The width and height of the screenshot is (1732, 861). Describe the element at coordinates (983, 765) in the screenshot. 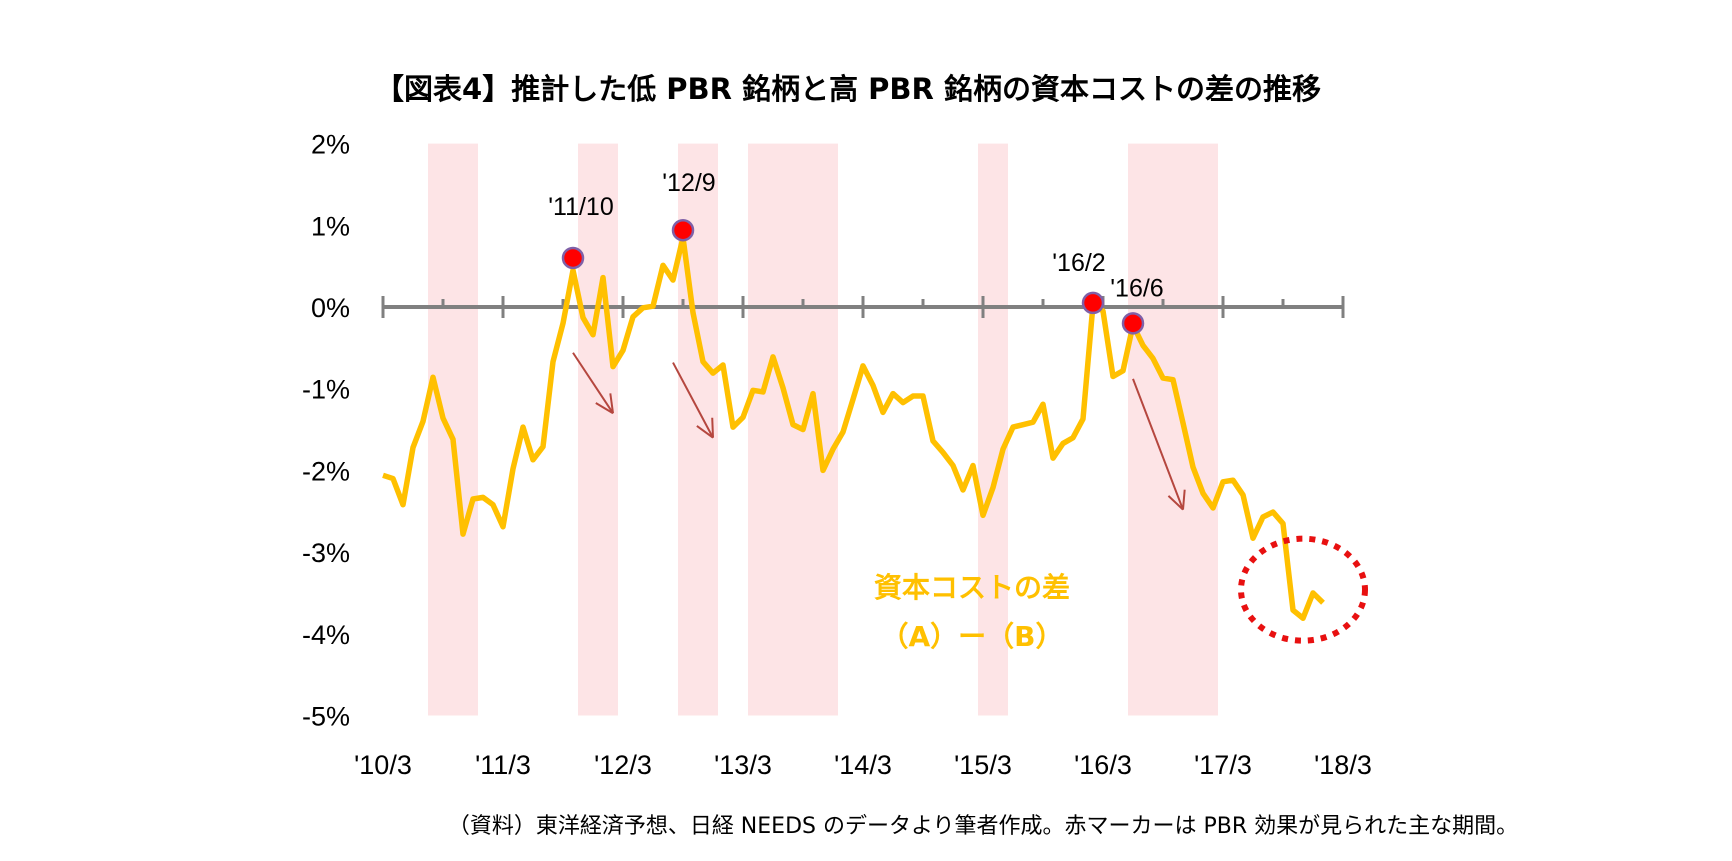

I see `x-tick-label: '15/3` at that location.